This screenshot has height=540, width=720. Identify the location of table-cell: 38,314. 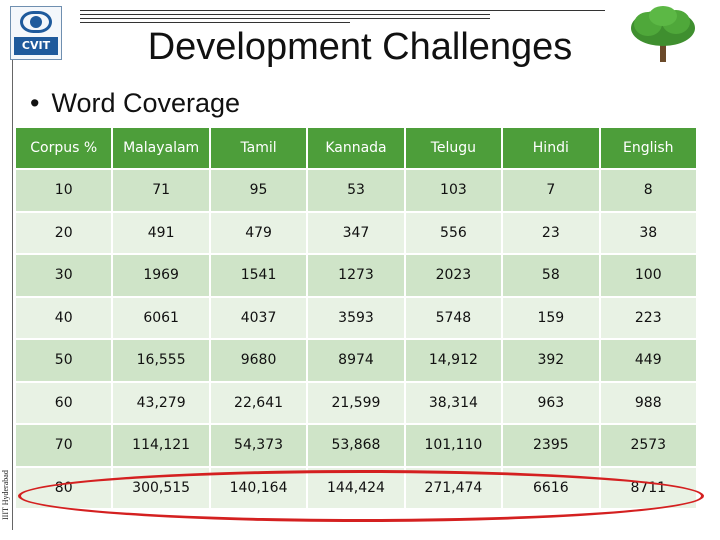
(453, 402).